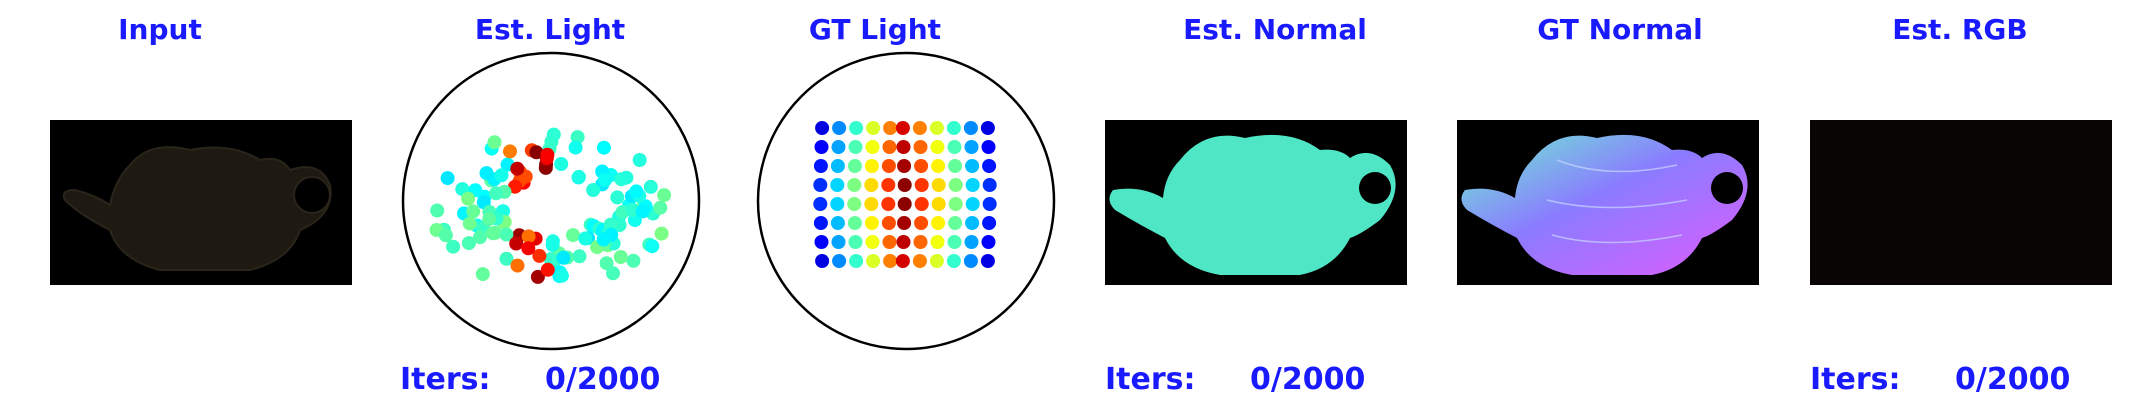  What do you see at coordinates (551, 201) in the screenshot?
I see `est-light-sphere` at bounding box center [551, 201].